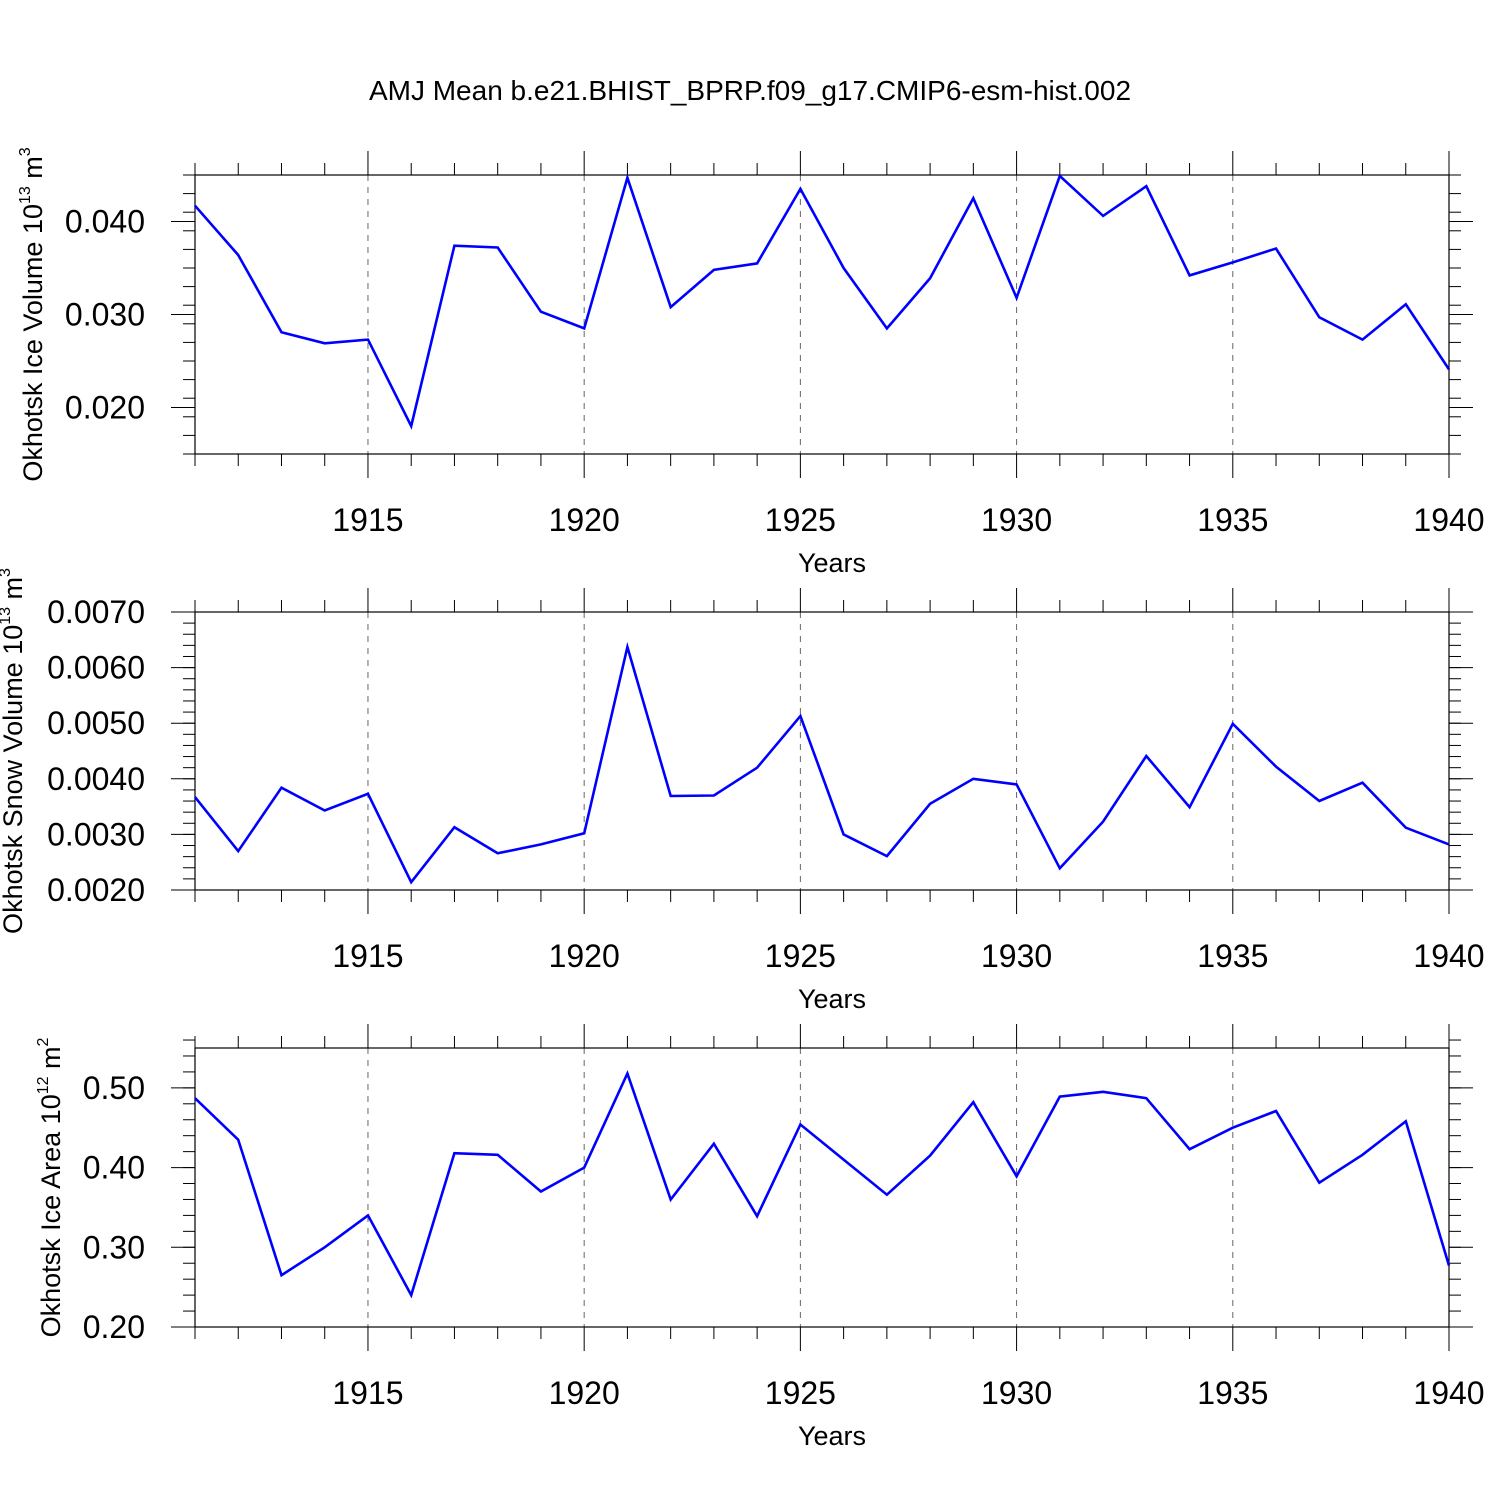  What do you see at coordinates (114, 1088) in the screenshot?
I see `y-tick-label: 0.50` at bounding box center [114, 1088].